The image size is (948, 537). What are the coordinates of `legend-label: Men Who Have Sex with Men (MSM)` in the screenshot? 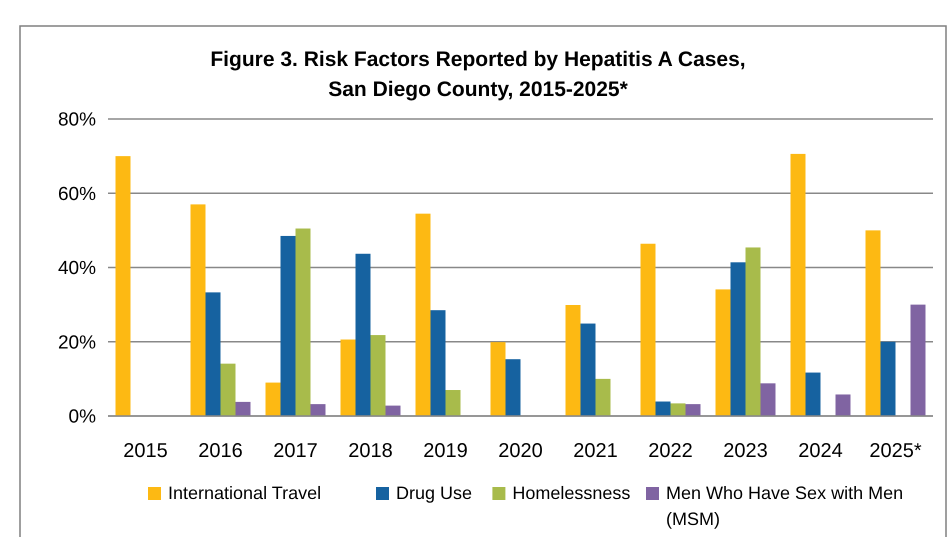 It's located at (785, 506).